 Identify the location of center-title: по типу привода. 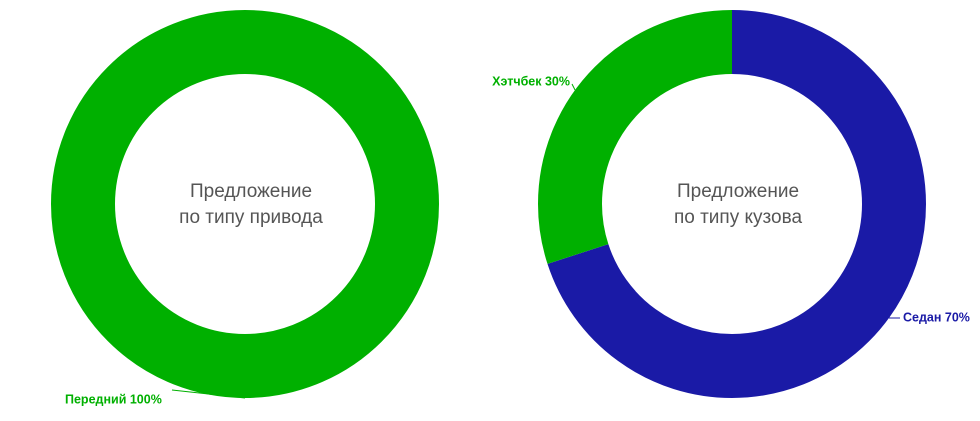
(251, 217).